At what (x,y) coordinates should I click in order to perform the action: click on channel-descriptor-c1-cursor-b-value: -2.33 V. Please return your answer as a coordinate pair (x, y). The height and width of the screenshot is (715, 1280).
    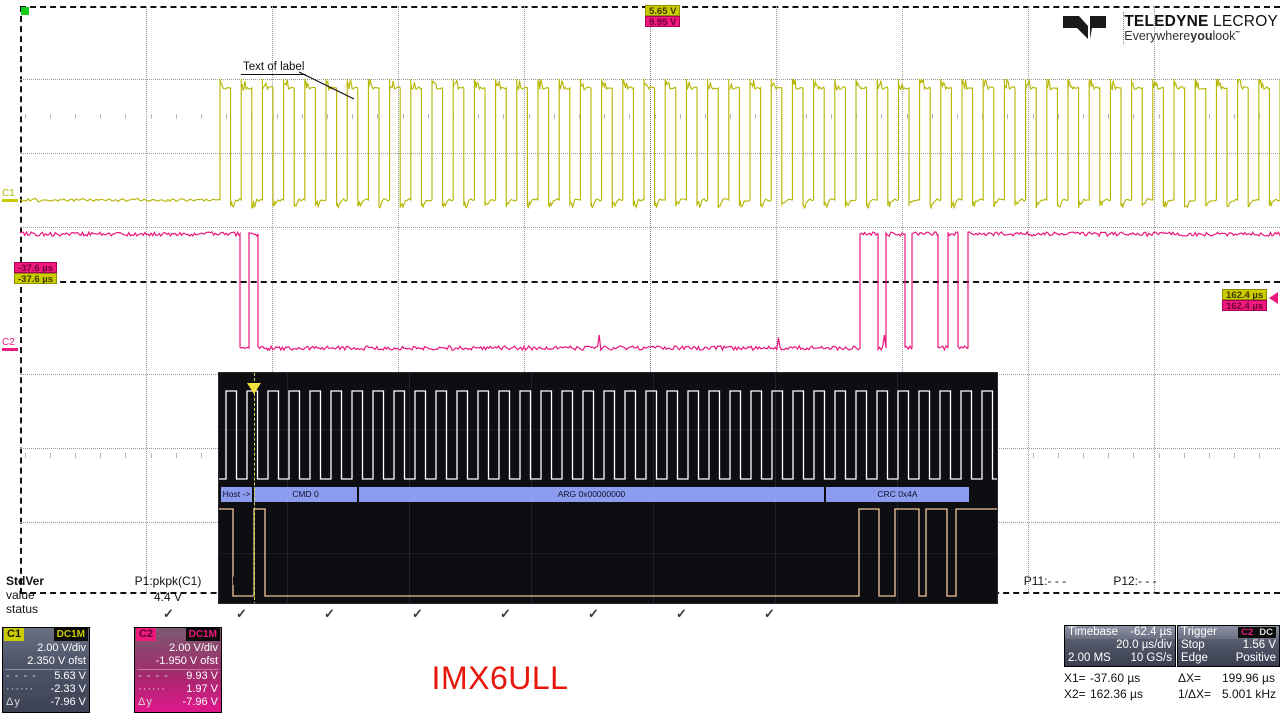
    Looking at the image, I should click on (68, 689).